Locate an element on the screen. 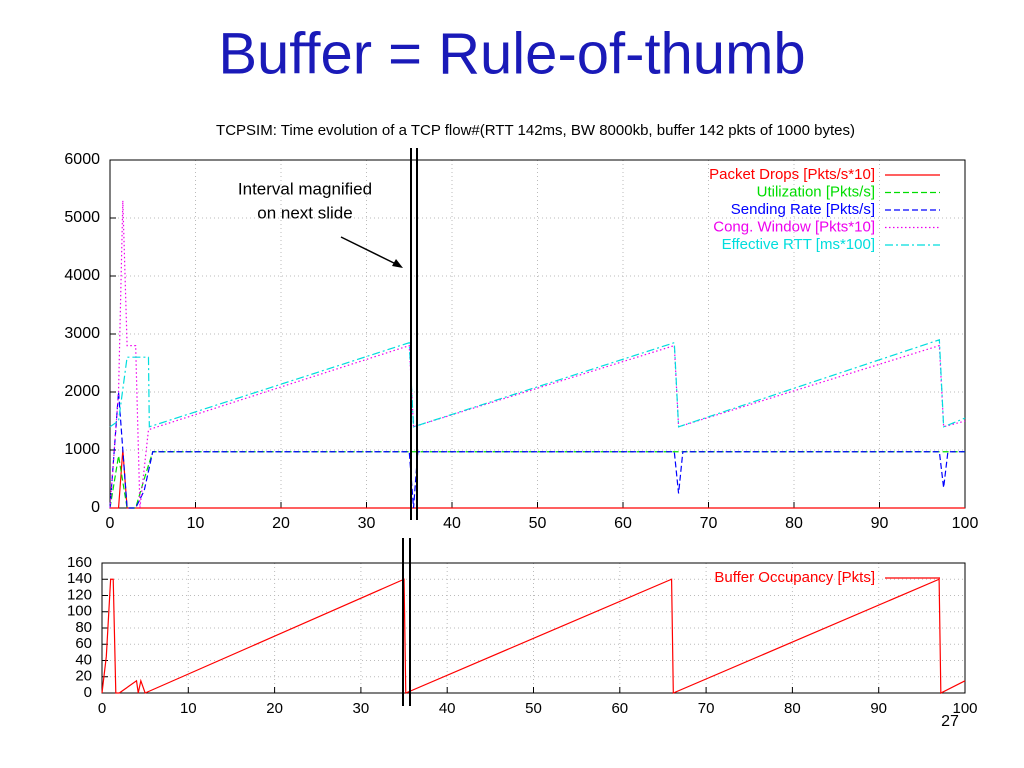 This screenshot has width=1024, height=768. legend-label: Utilization [Pkts/s] is located at coordinates (816, 191).